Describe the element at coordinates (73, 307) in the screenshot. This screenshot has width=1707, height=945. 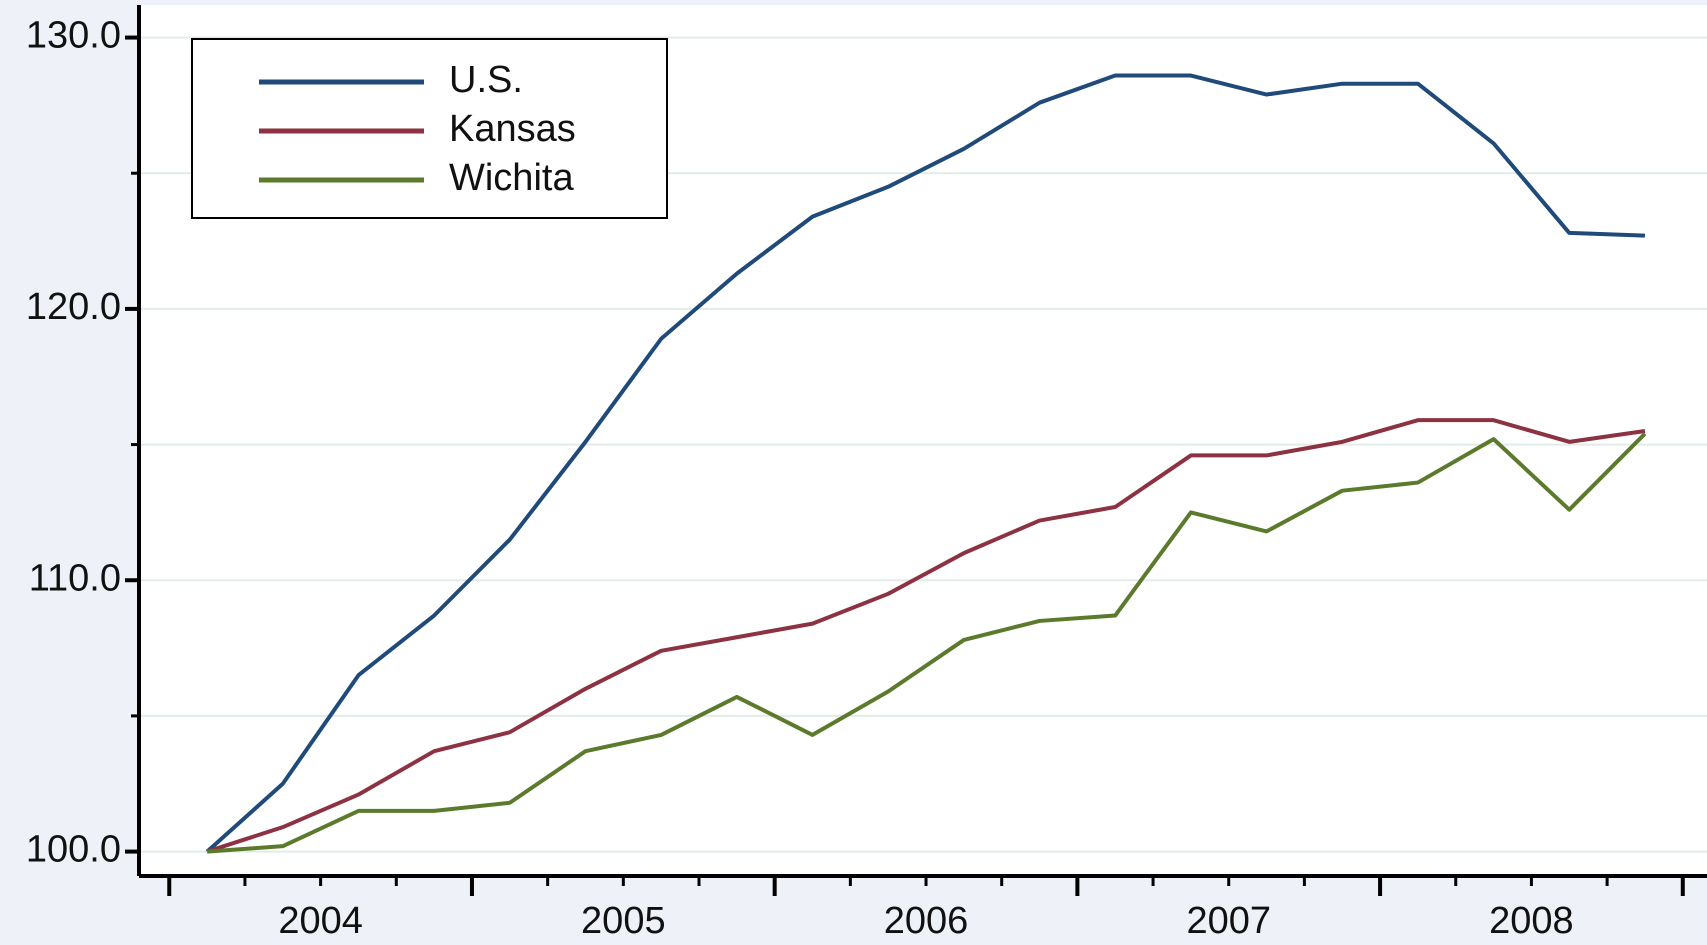
I see `y-tick-label: 120.0` at that location.